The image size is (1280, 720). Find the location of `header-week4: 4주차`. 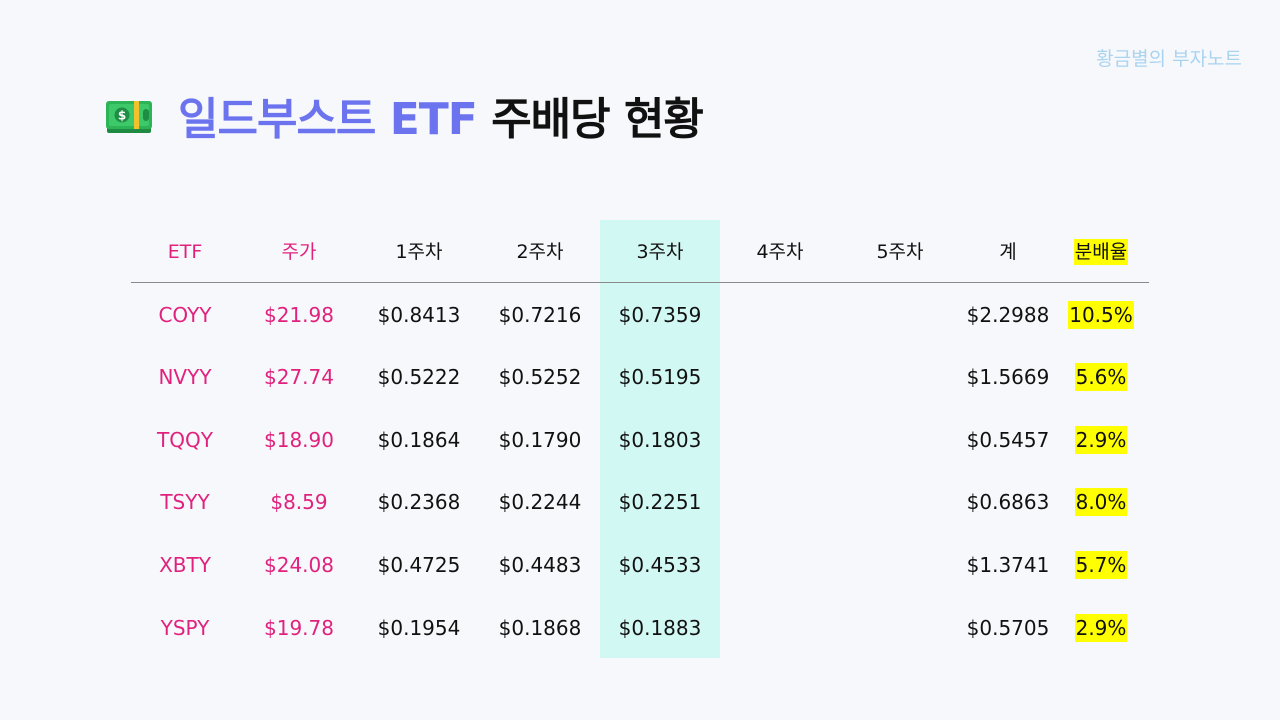

header-week4: 4주차 is located at coordinates (780, 252).